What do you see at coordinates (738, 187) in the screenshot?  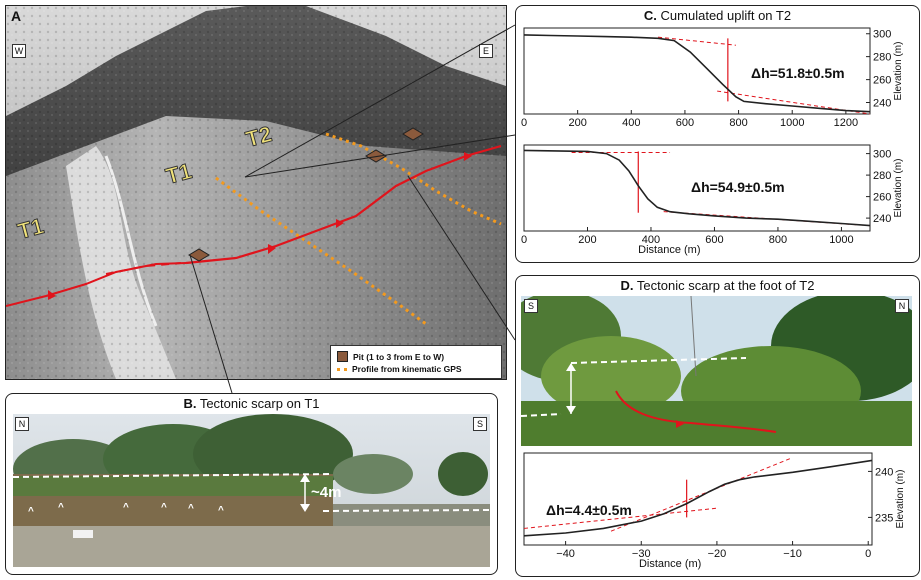 I see `delta-h-label: Δh=54.9±0.5m` at bounding box center [738, 187].